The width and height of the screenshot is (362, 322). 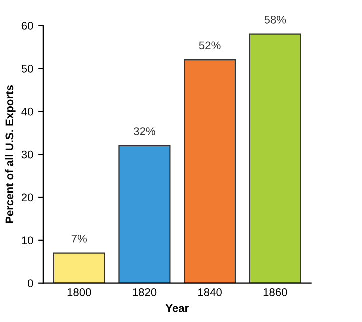 I want to click on y-tick-label: 10, so click(x=28, y=240).